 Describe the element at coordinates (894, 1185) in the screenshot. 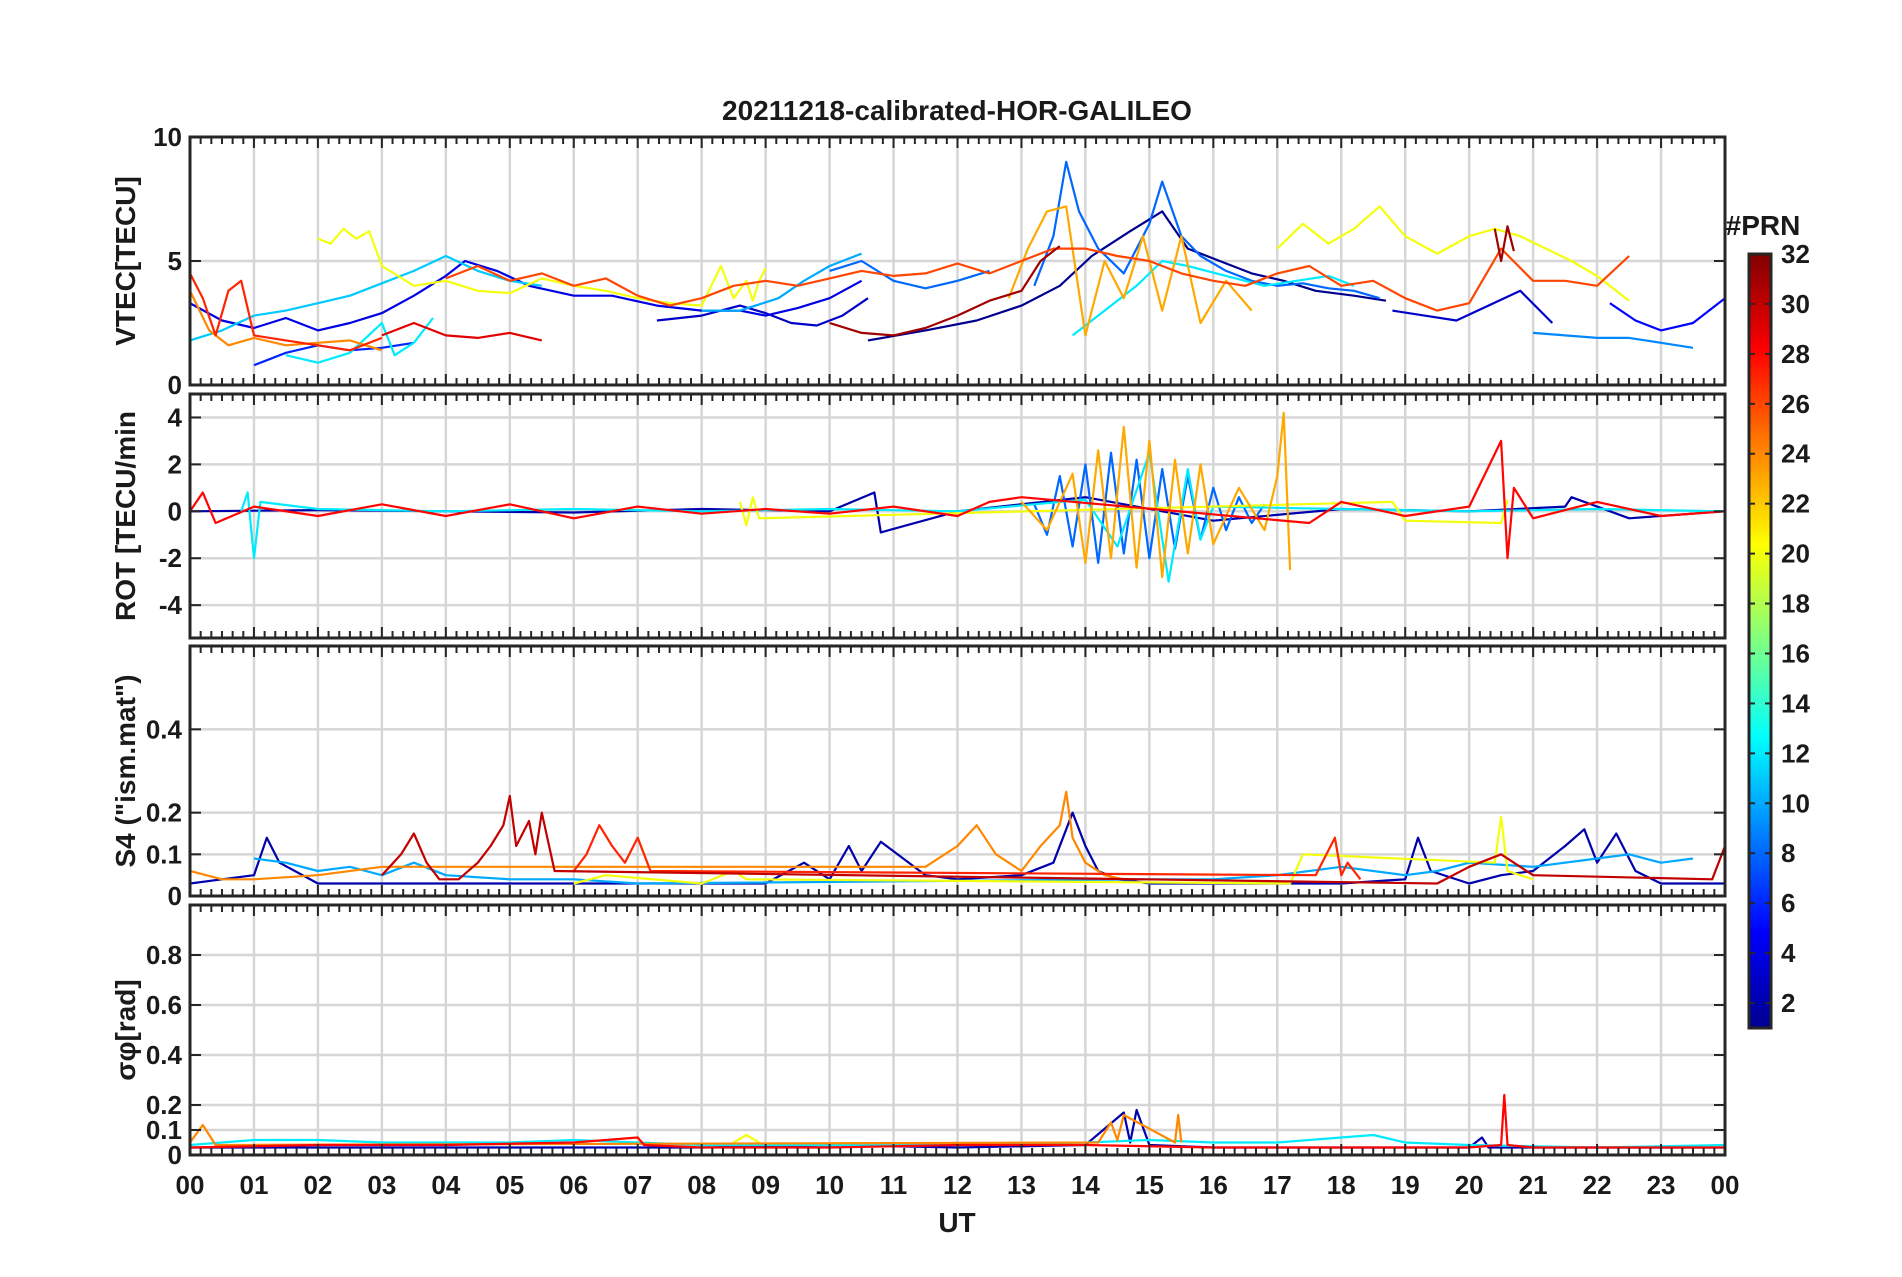

I see `x-tick-label: 11` at that location.